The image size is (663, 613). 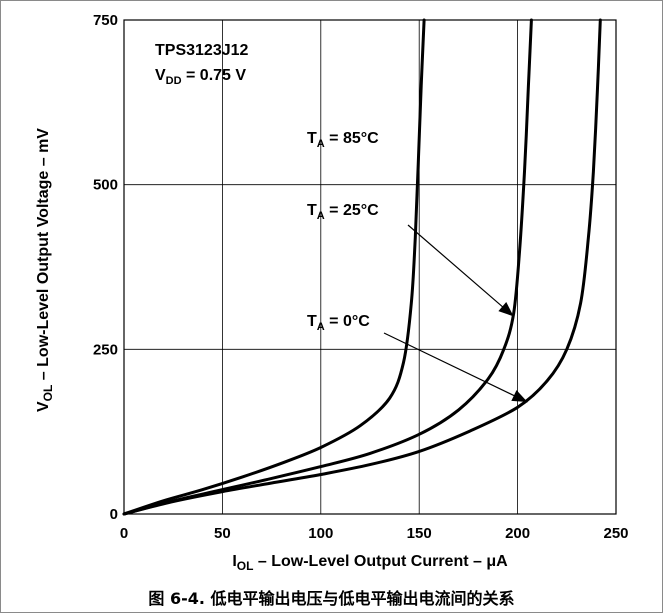 What do you see at coordinates (370, 563) in the screenshot?
I see `x-axis-label: IOL – Low-Level Output Current – μA` at bounding box center [370, 563].